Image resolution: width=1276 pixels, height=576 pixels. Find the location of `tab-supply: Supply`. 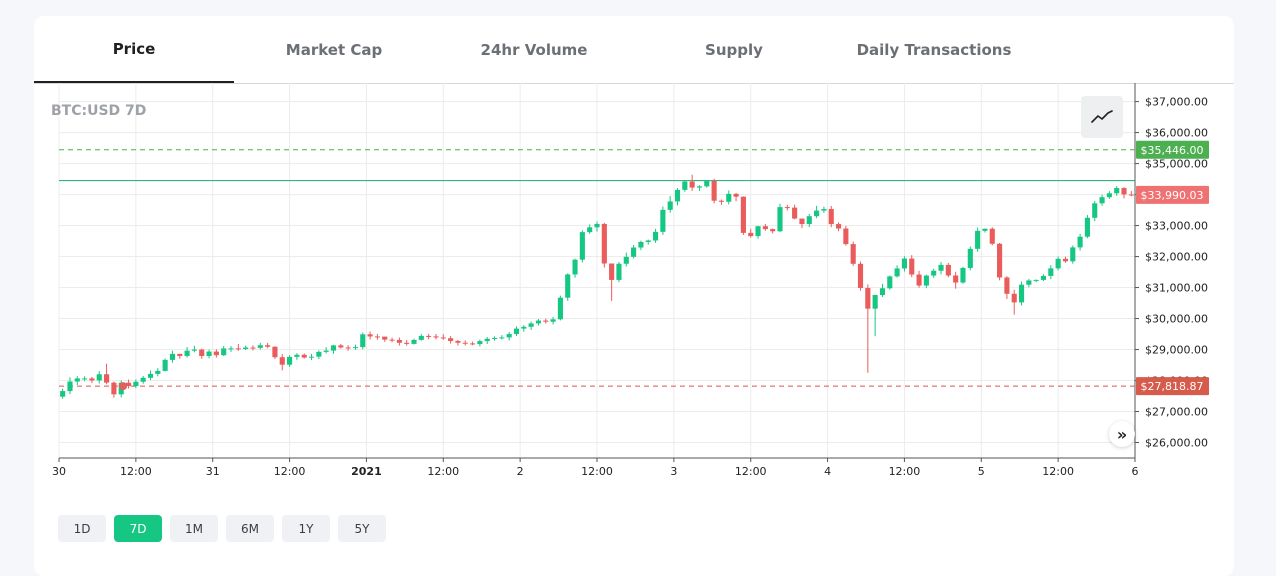

tab-supply: Supply is located at coordinates (734, 49).